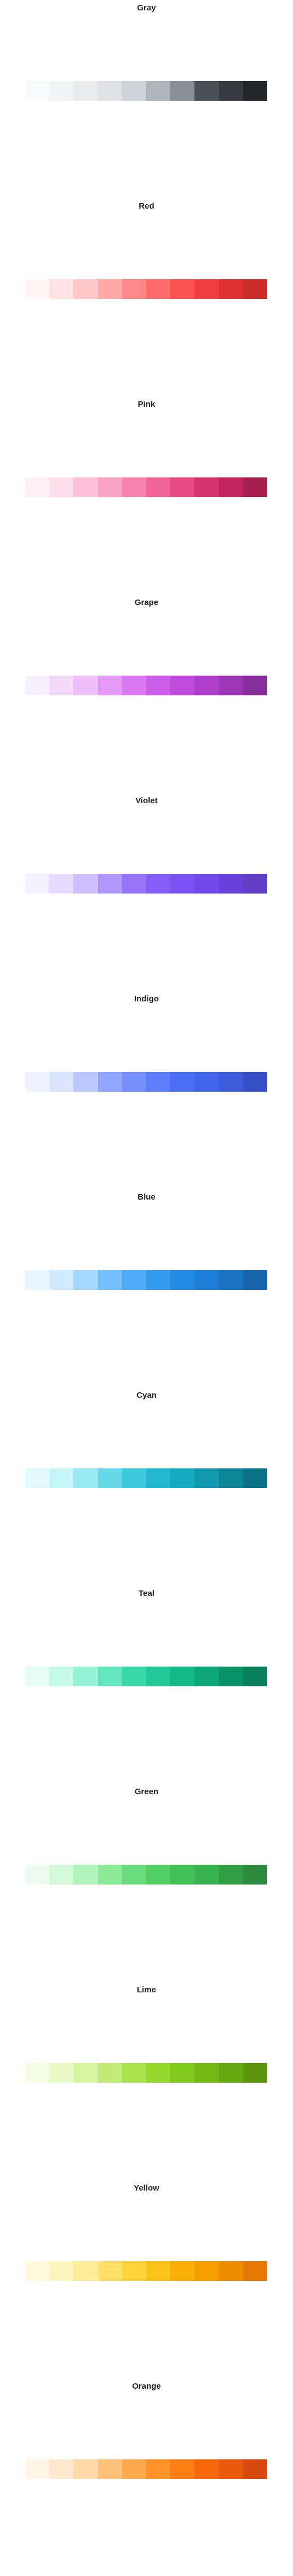  I want to click on palette-title: Indigo, so click(146, 999).